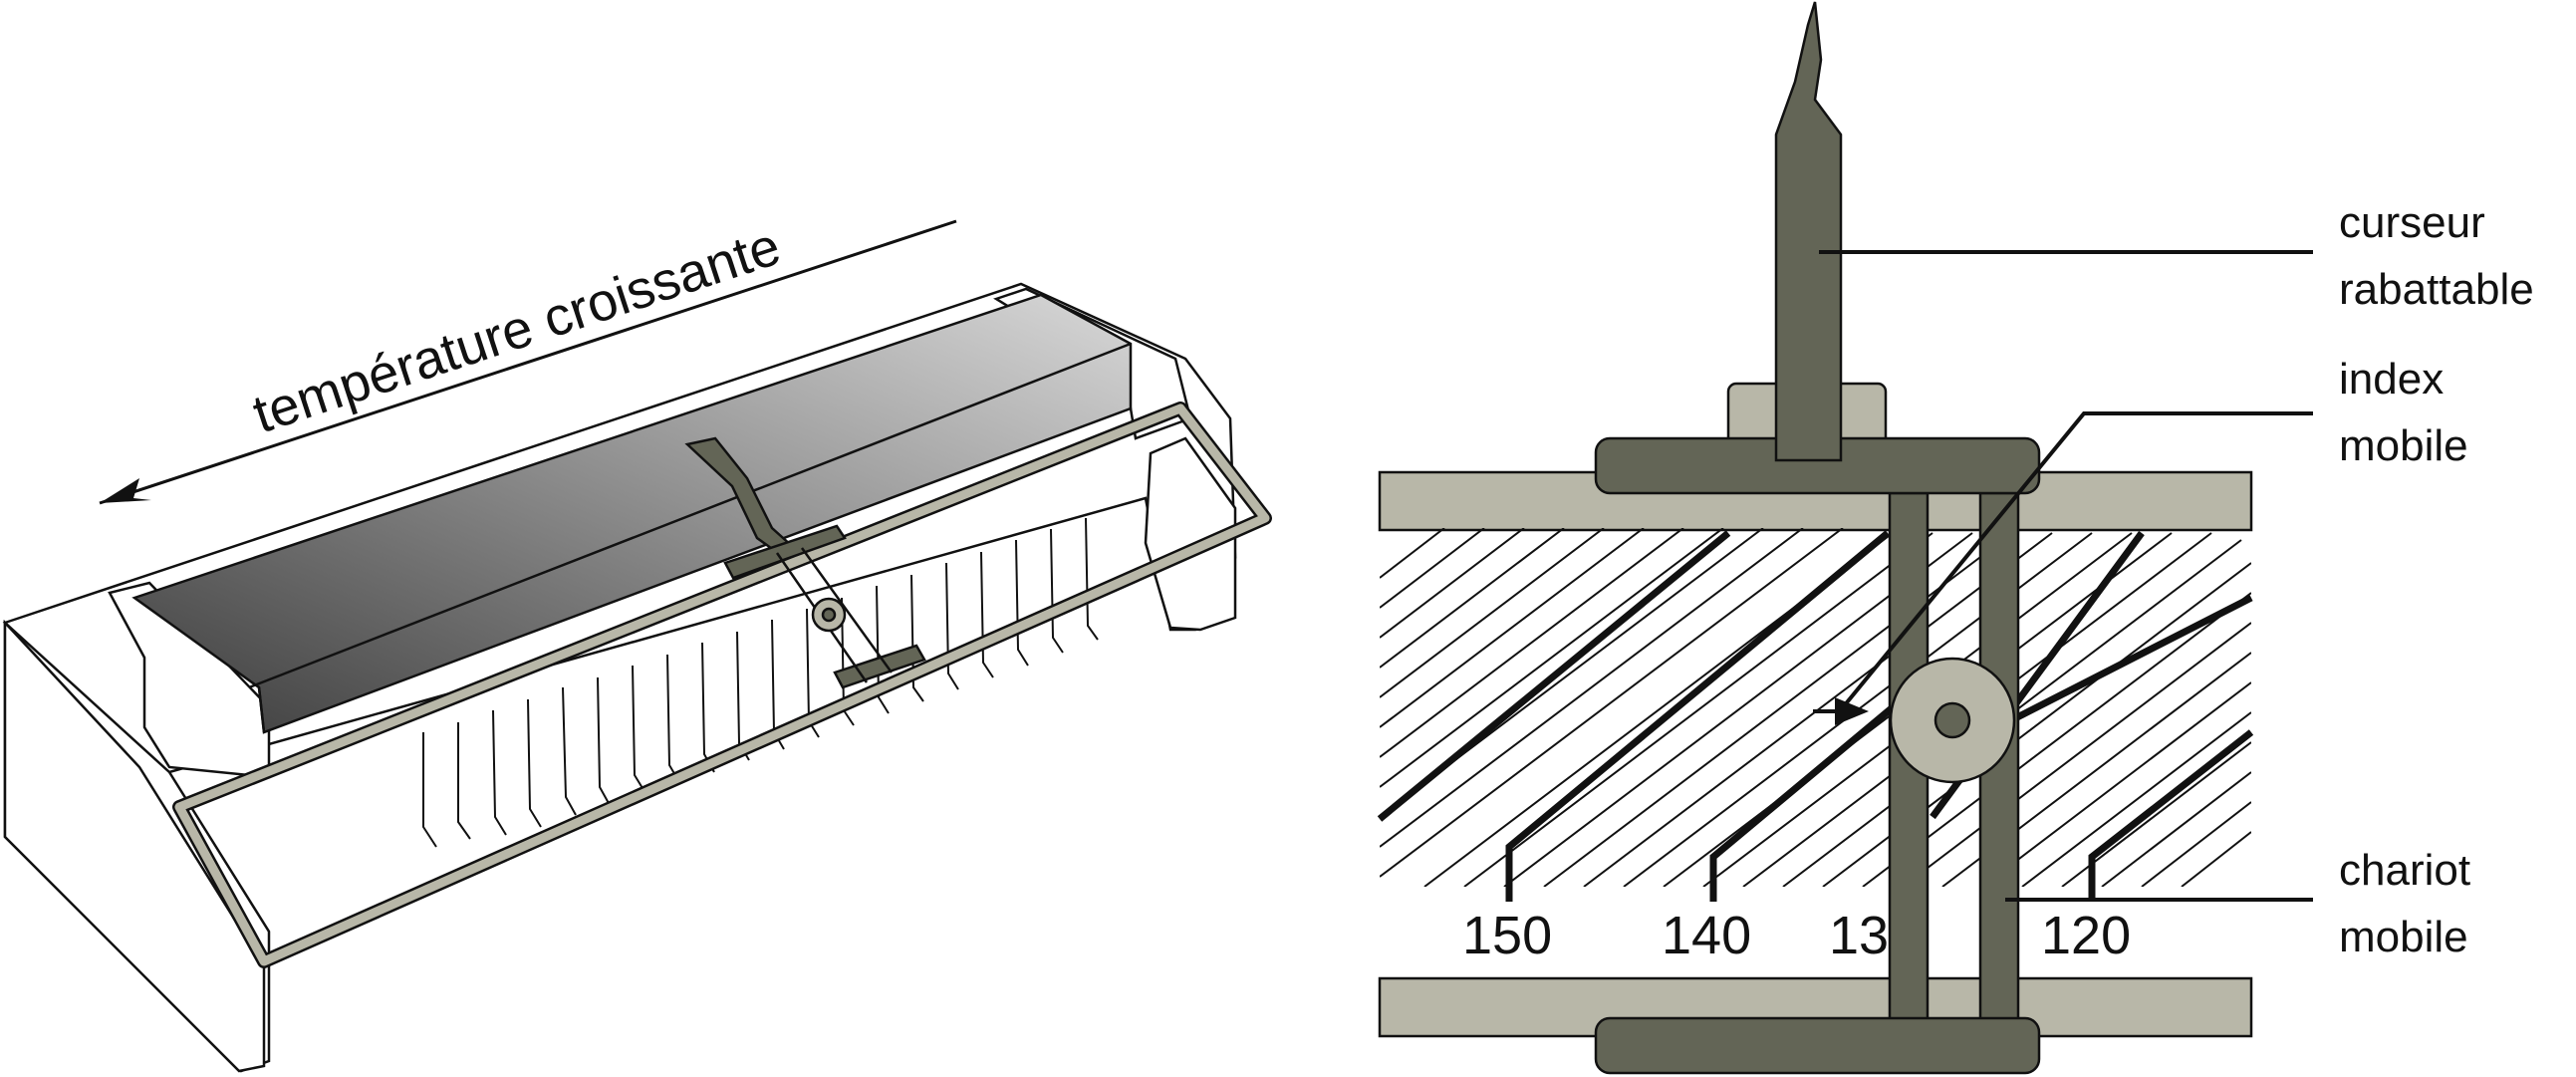 This screenshot has width=2576, height=1077. Describe the element at coordinates (2404, 871) in the screenshot. I see `label-chariot: chariot` at that location.